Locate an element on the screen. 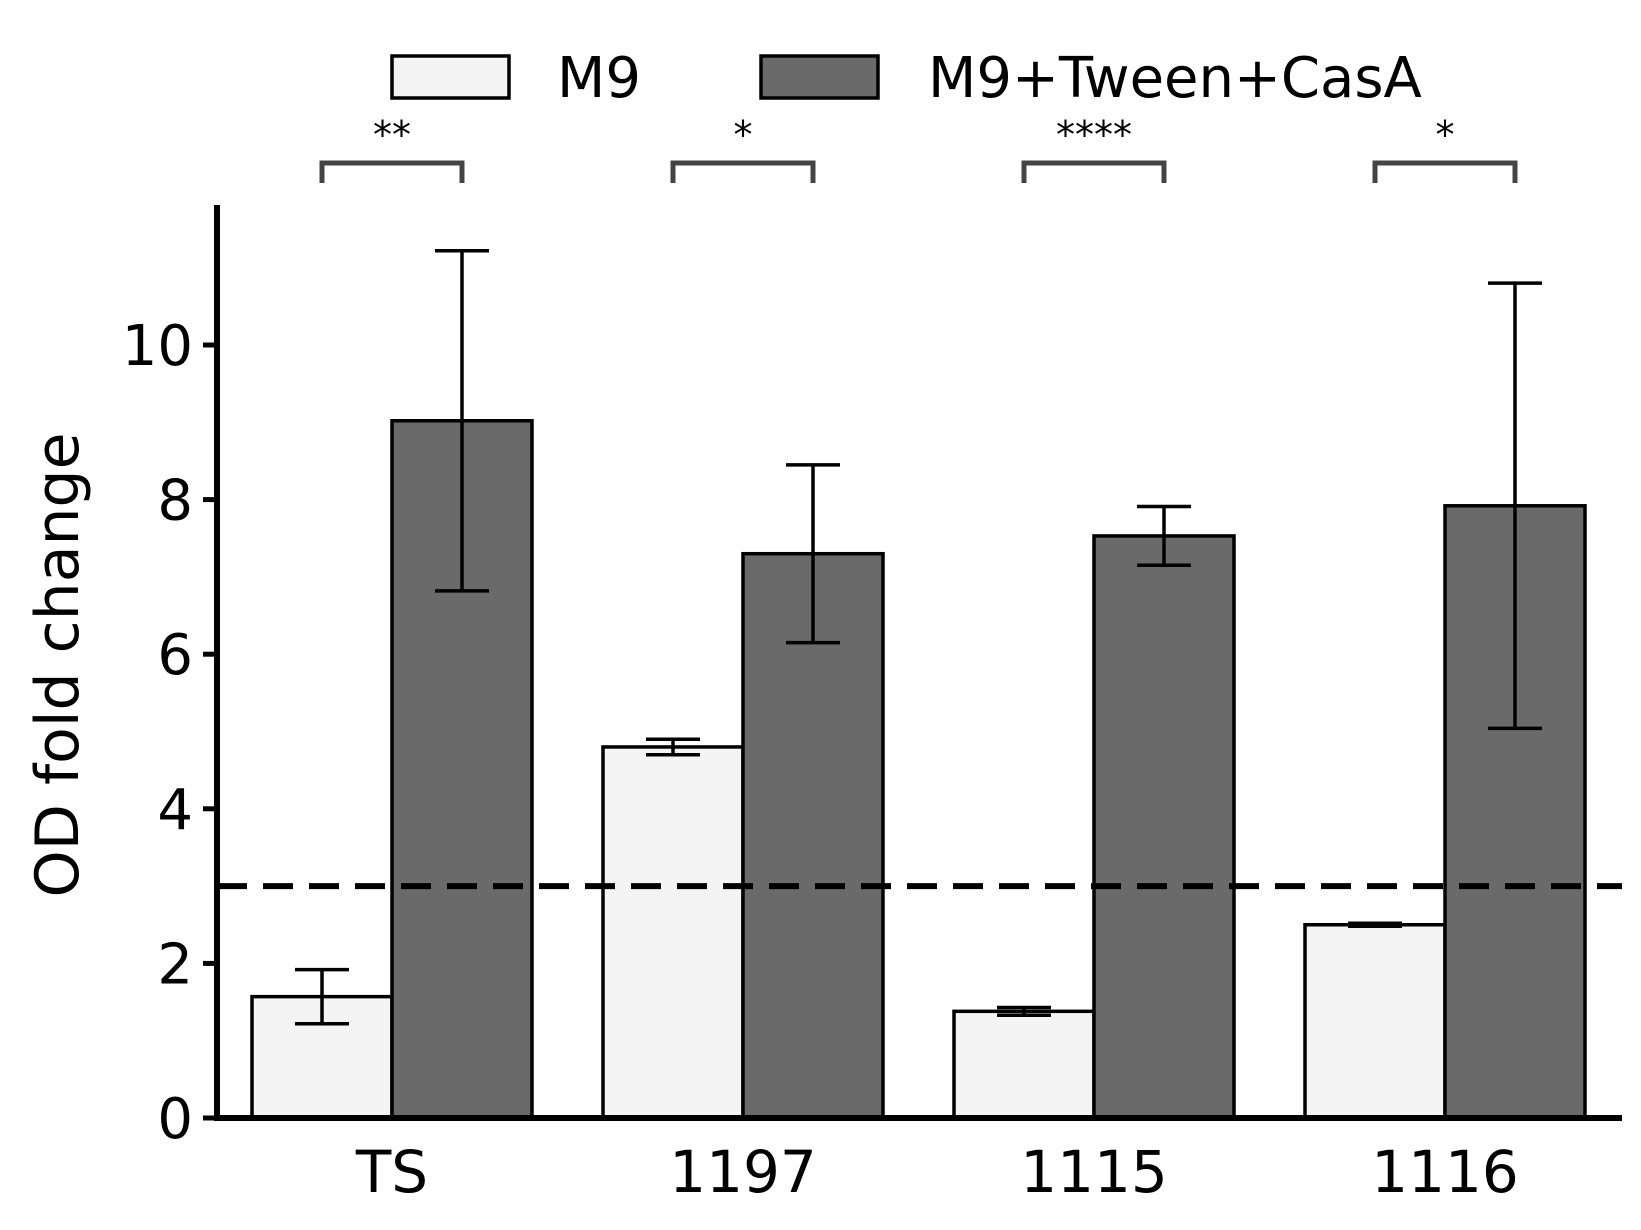 The image size is (1641, 1230). significance-label: ** is located at coordinates (392, 135).